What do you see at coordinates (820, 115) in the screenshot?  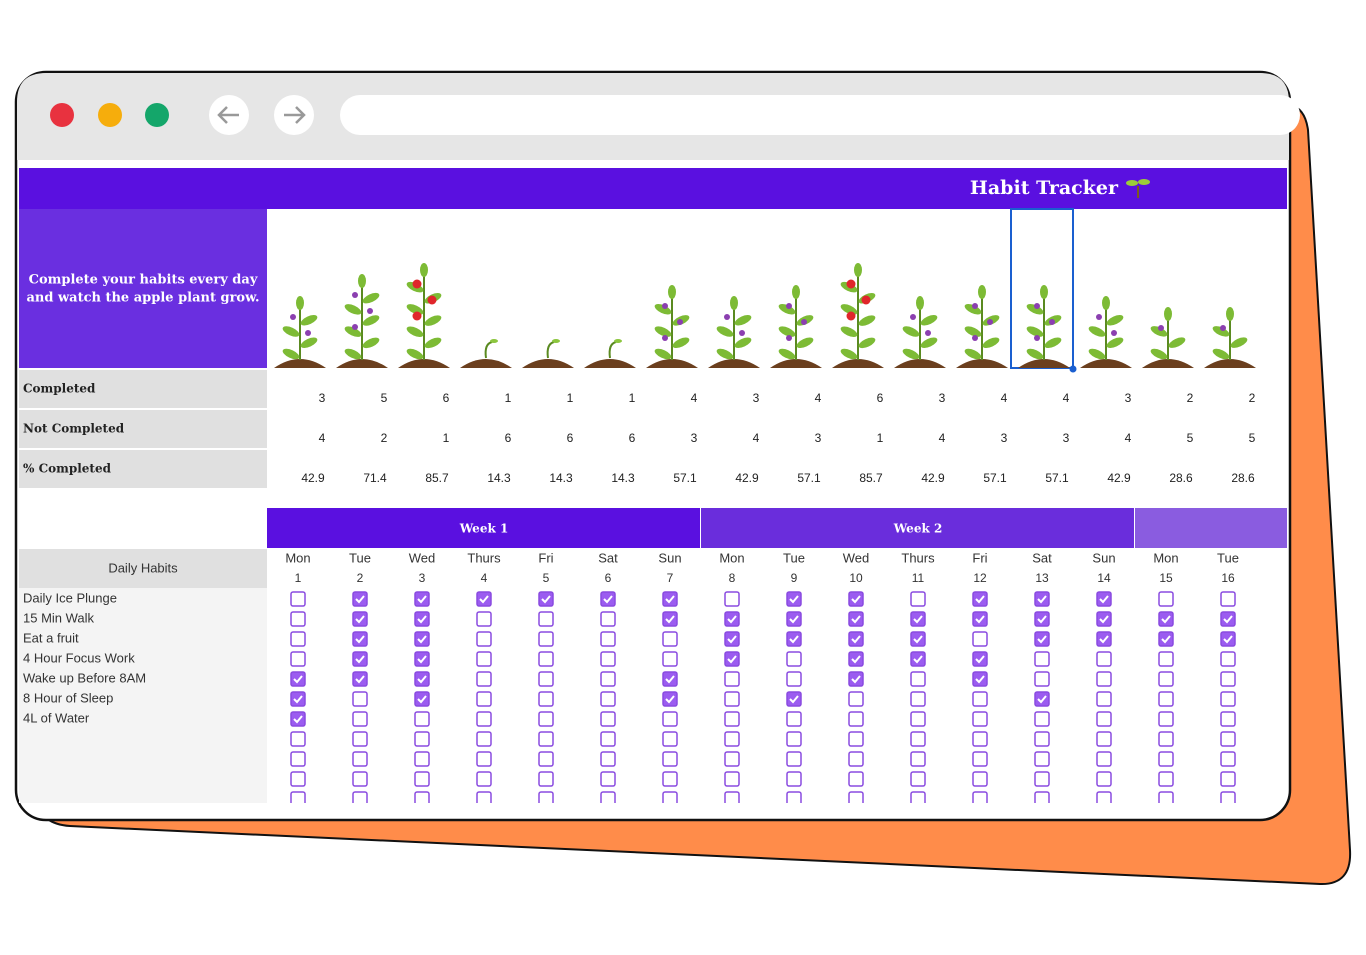 I see `address-bar` at bounding box center [820, 115].